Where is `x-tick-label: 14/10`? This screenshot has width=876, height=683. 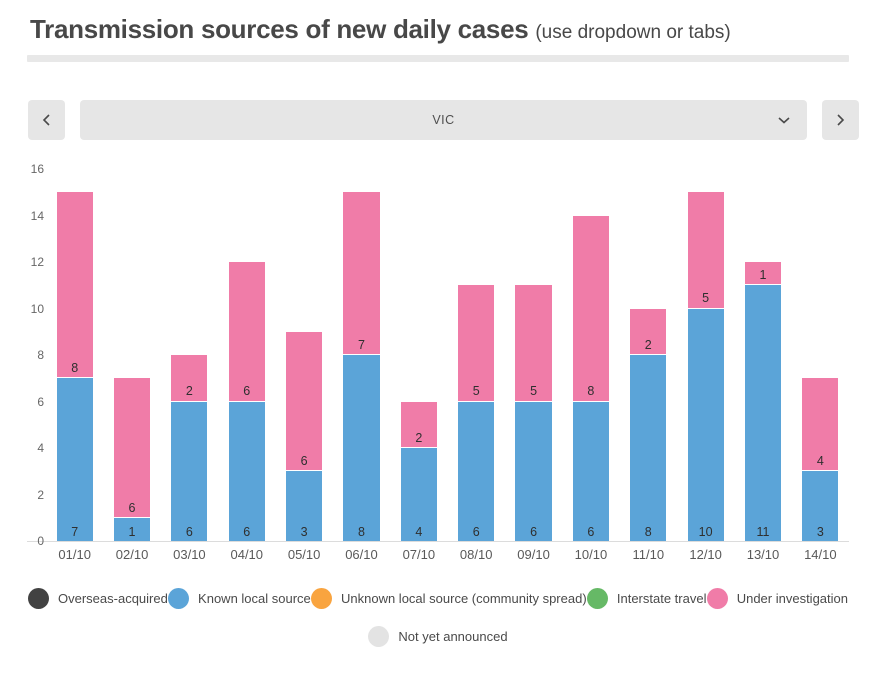 x-tick-label: 14/10 is located at coordinates (820, 554).